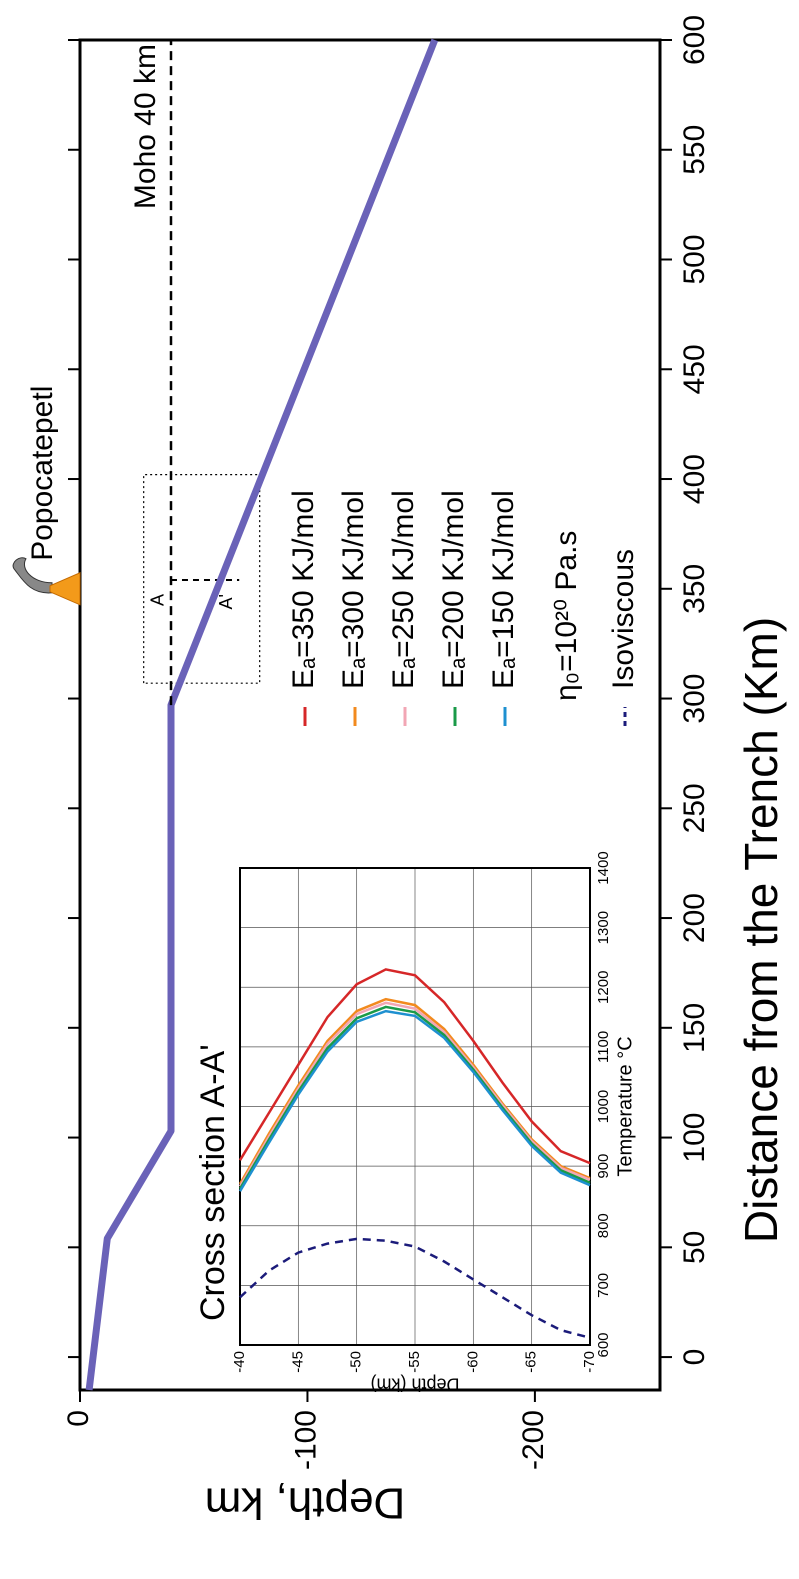  I want to click on y-tick-label: 0, so click(78, 1418).